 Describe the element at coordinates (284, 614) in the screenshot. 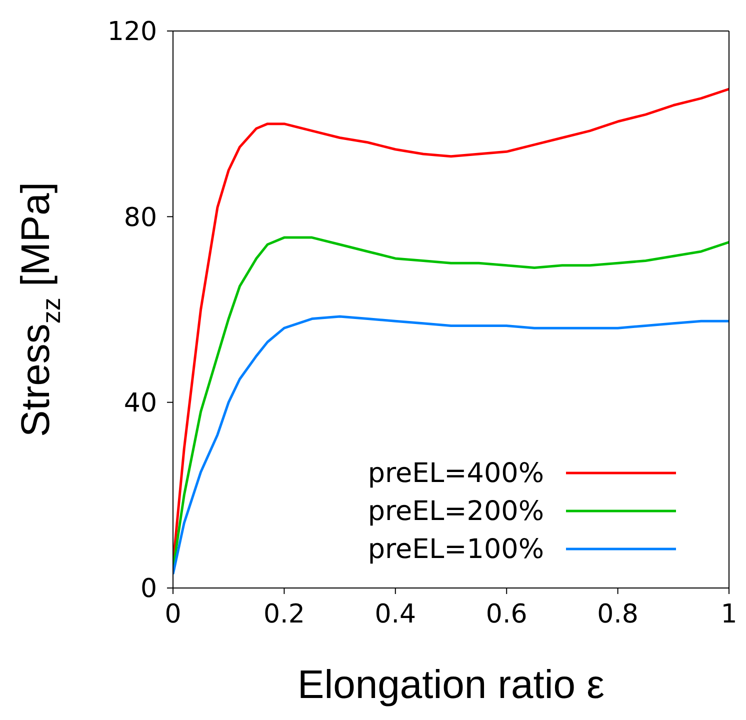

I see `x-tick-label: 0.2` at that location.